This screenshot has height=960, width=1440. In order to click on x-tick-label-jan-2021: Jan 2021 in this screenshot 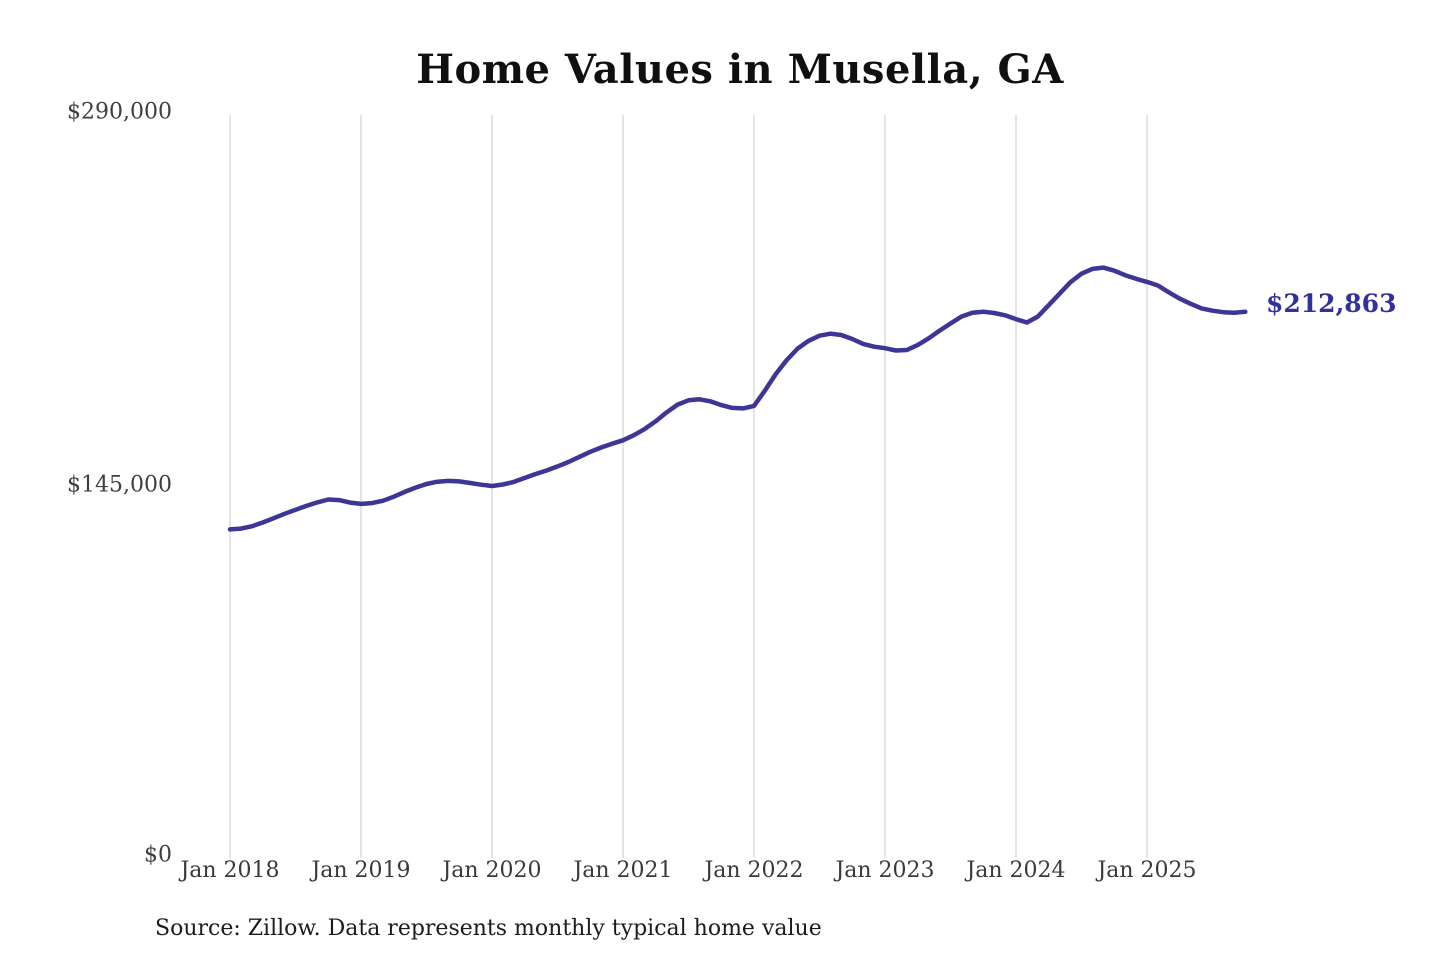, I will do `click(623, 870)`.